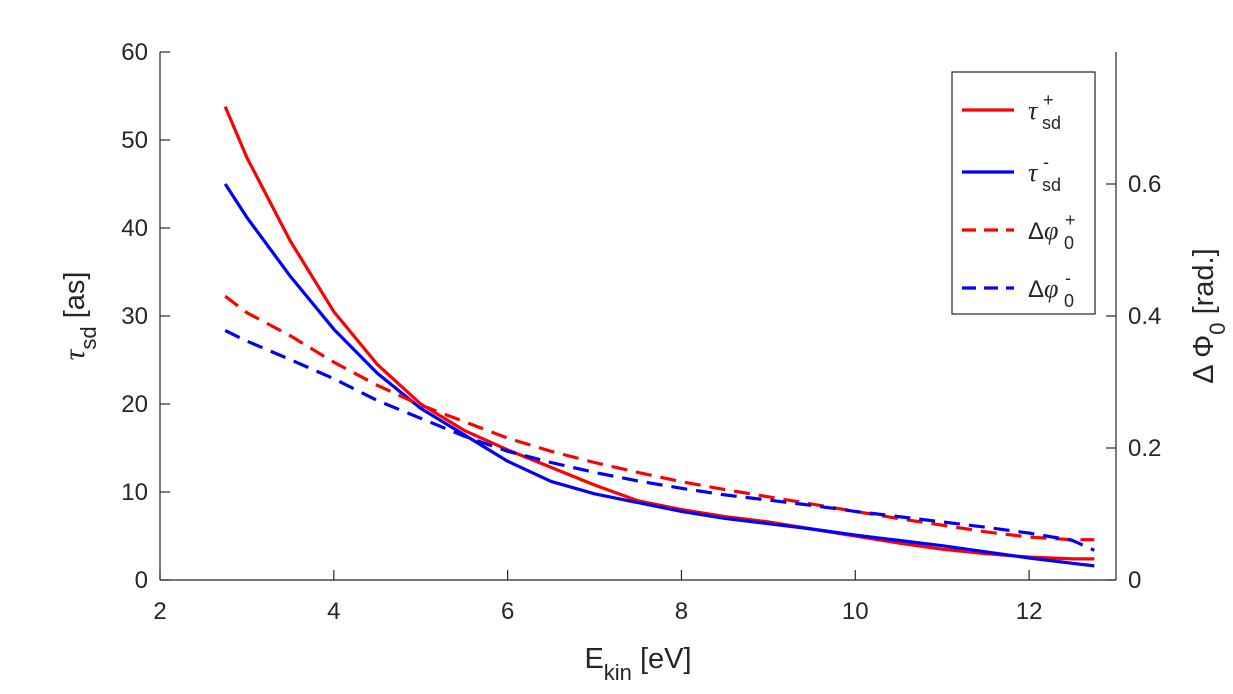 This screenshot has width=1233, height=694. Describe the element at coordinates (134, 404) in the screenshot. I see `y-left-tick-label: 20` at that location.